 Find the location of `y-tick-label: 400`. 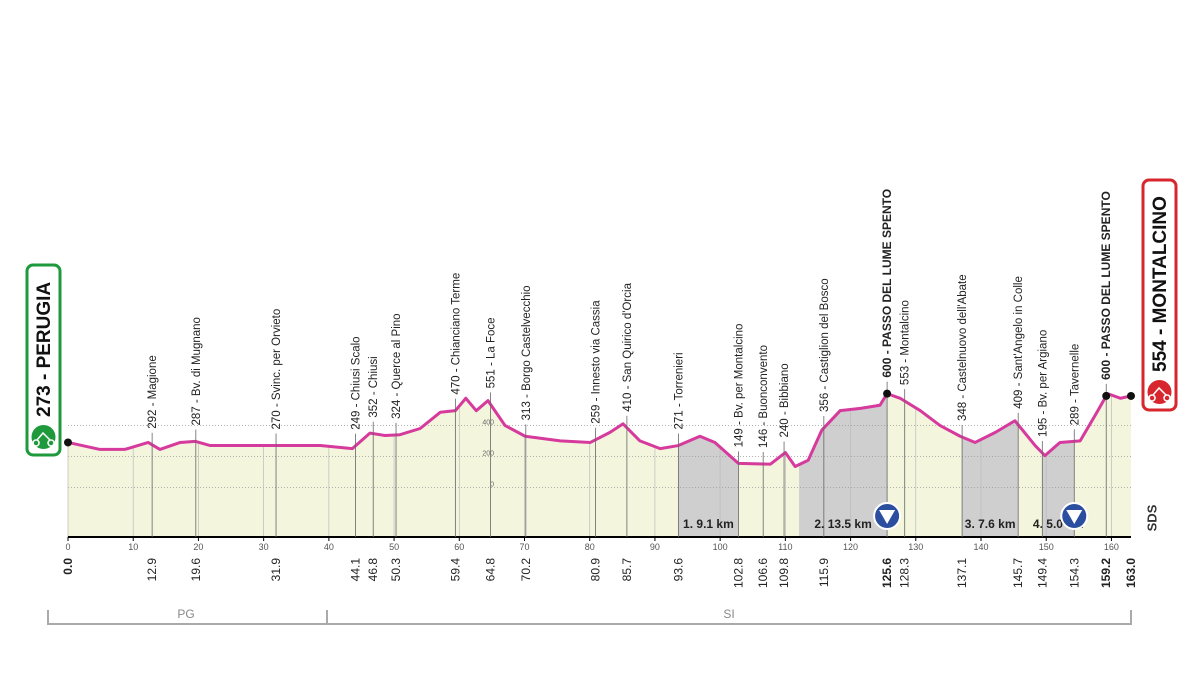

y-tick-label: 400 is located at coordinates (488, 422).